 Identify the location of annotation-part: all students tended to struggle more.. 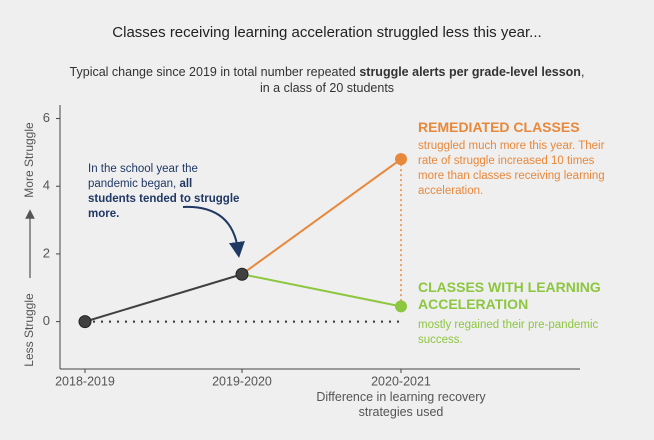
(164, 199).